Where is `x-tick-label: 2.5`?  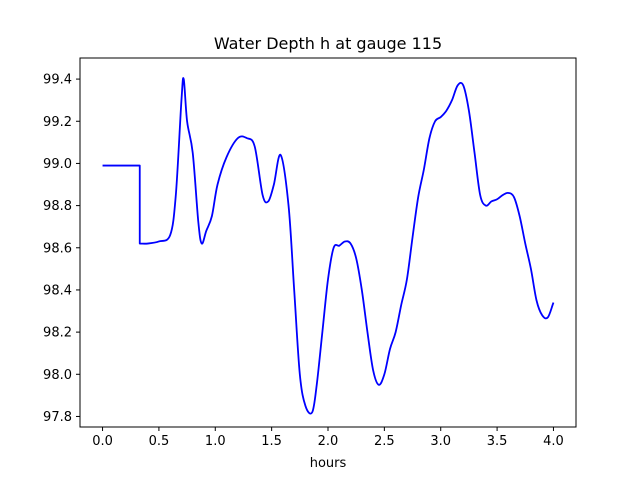 x-tick-label: 2.5 is located at coordinates (384, 441).